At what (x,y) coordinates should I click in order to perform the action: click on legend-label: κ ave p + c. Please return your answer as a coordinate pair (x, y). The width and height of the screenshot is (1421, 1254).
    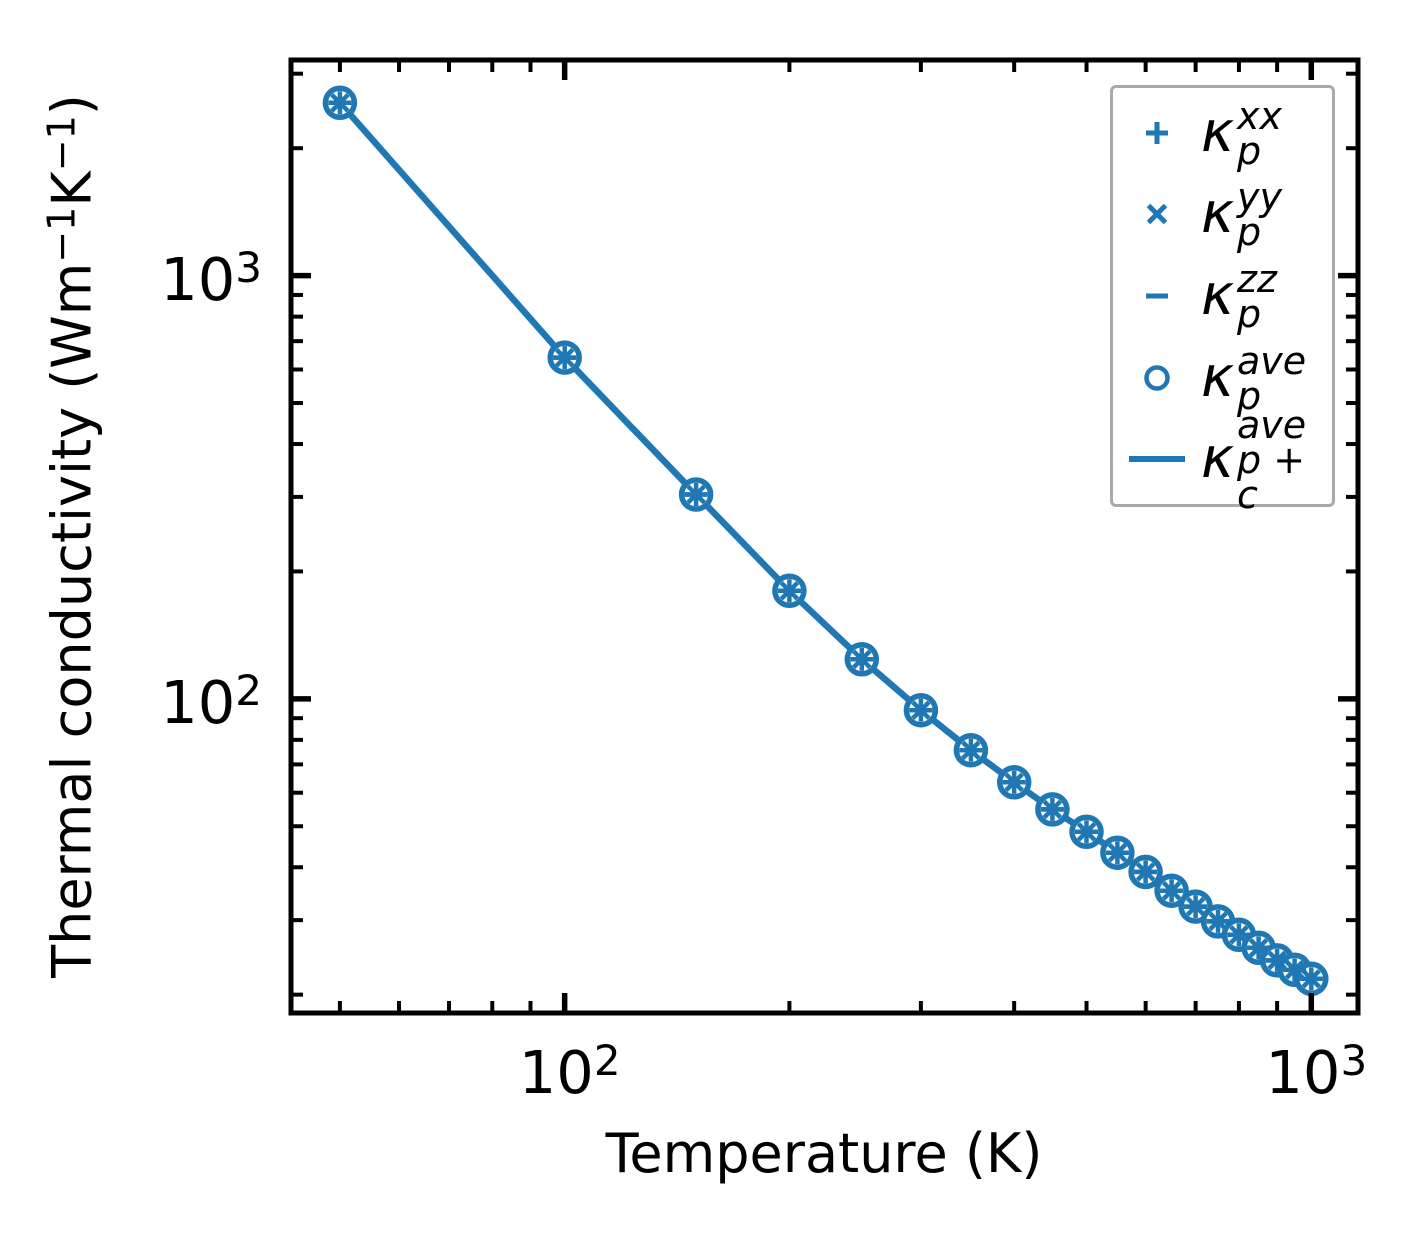
    Looking at the image, I should click on (1266, 459).